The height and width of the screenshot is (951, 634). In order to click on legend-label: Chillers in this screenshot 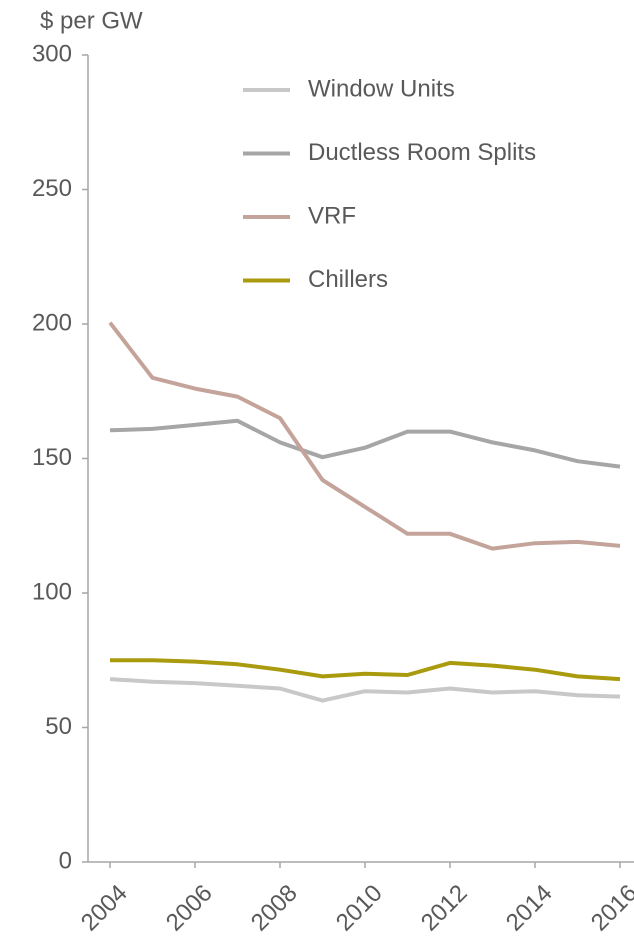, I will do `click(348, 279)`.